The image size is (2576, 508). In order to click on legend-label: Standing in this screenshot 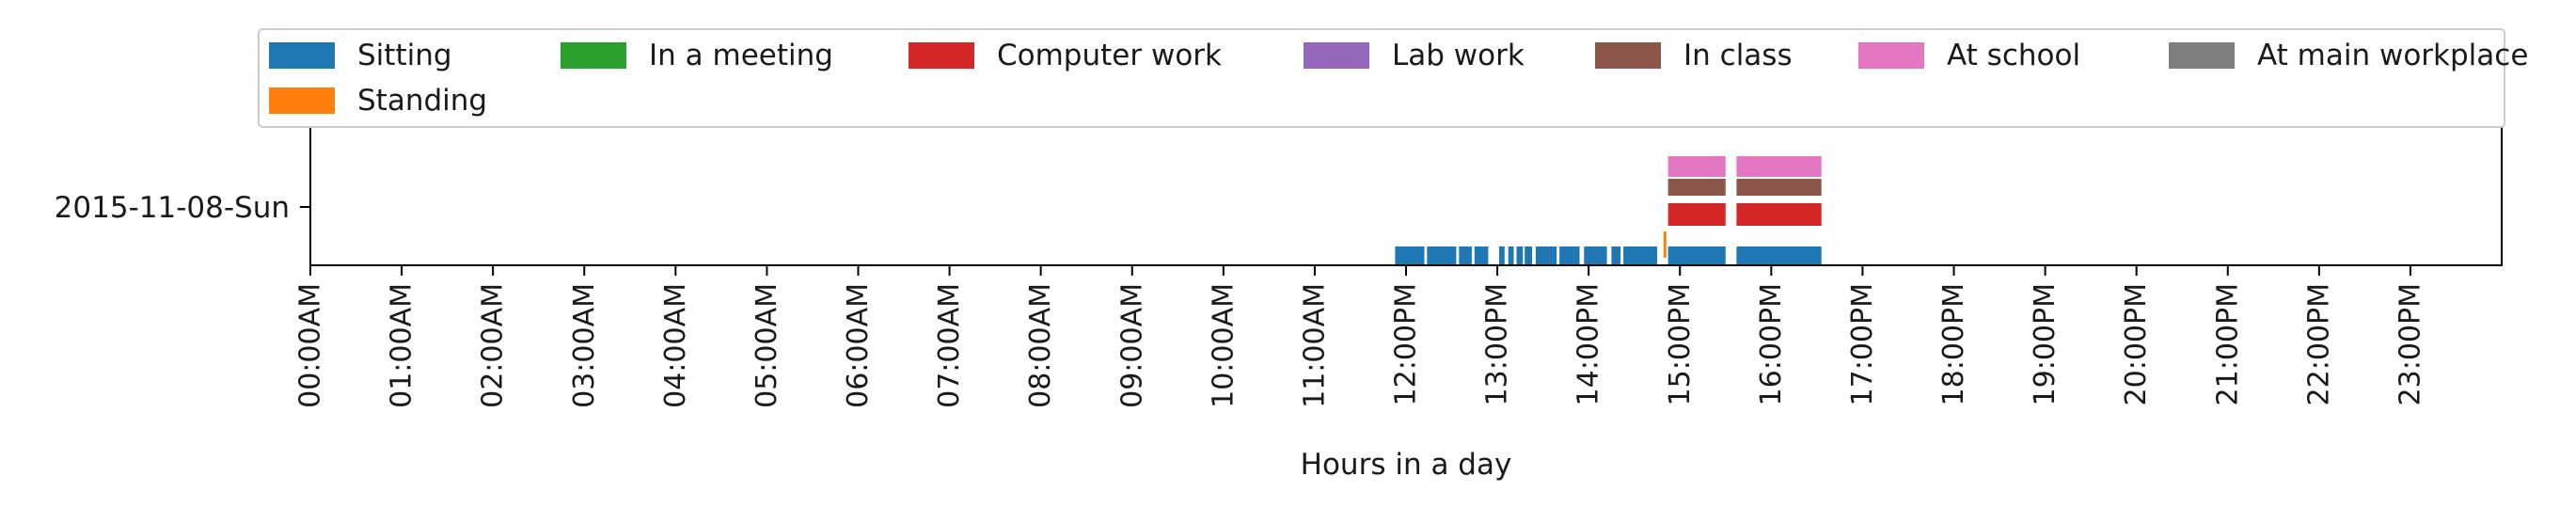, I will do `click(422, 101)`.